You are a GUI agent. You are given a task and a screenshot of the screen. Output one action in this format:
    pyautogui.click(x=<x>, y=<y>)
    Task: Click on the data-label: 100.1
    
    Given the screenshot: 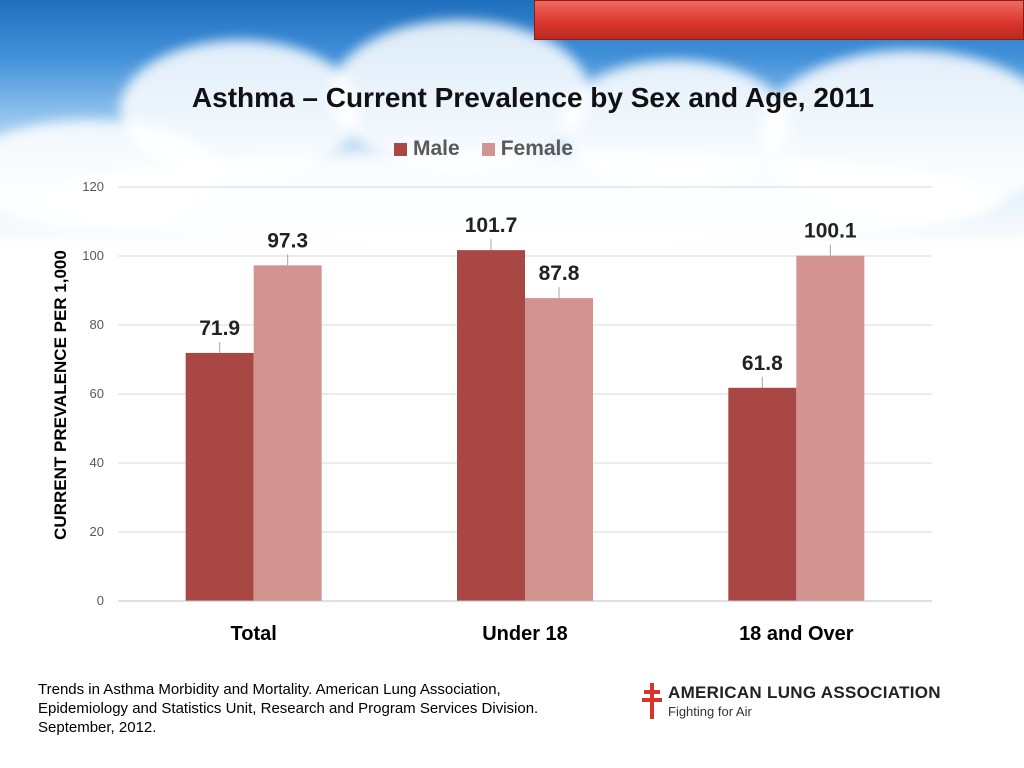 What is the action you would take?
    pyautogui.click(x=830, y=231)
    